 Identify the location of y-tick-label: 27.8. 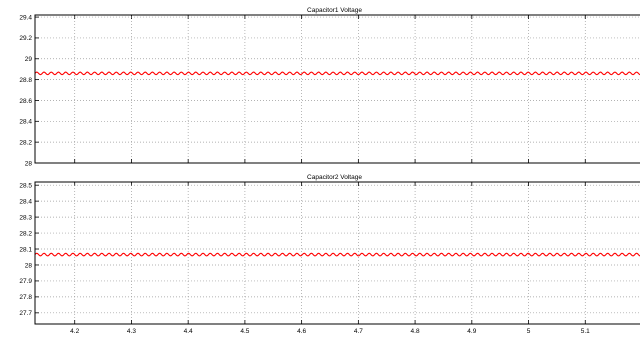
(25, 297).